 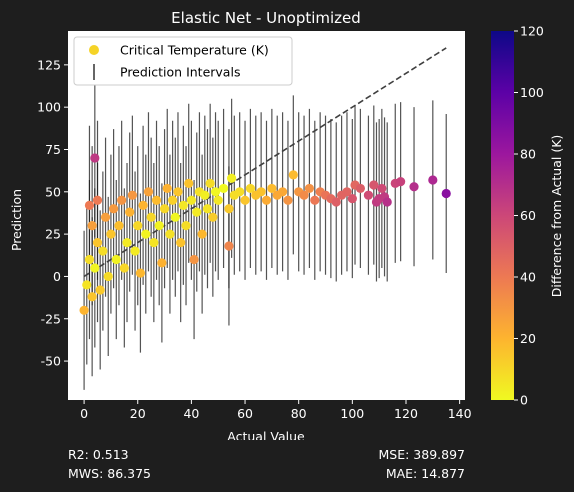 I want to click on y-axis: -50 -25 0 25 50 75 100 125, so click(x=52, y=213).